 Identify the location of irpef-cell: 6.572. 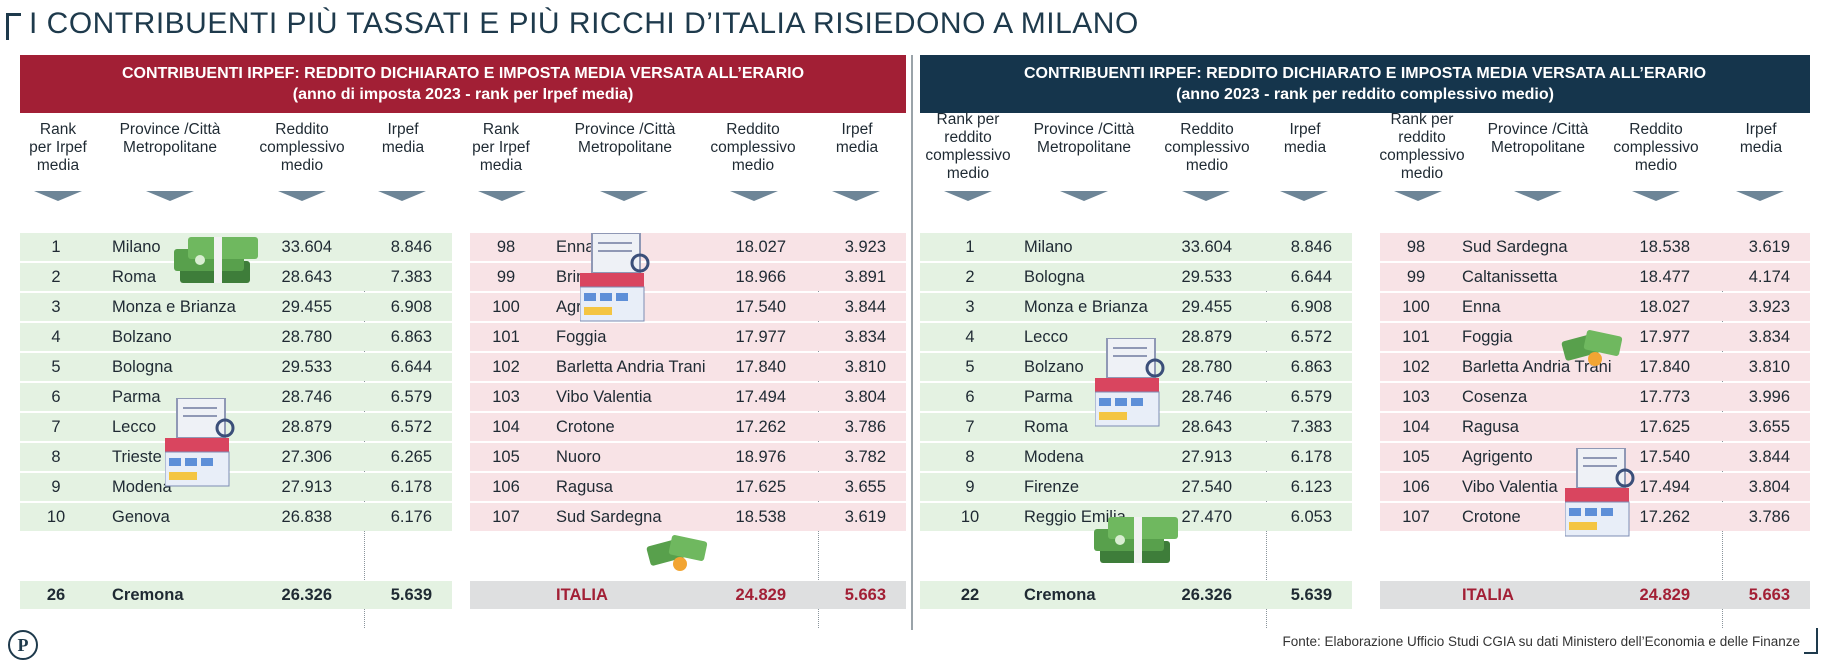
(1311, 337).